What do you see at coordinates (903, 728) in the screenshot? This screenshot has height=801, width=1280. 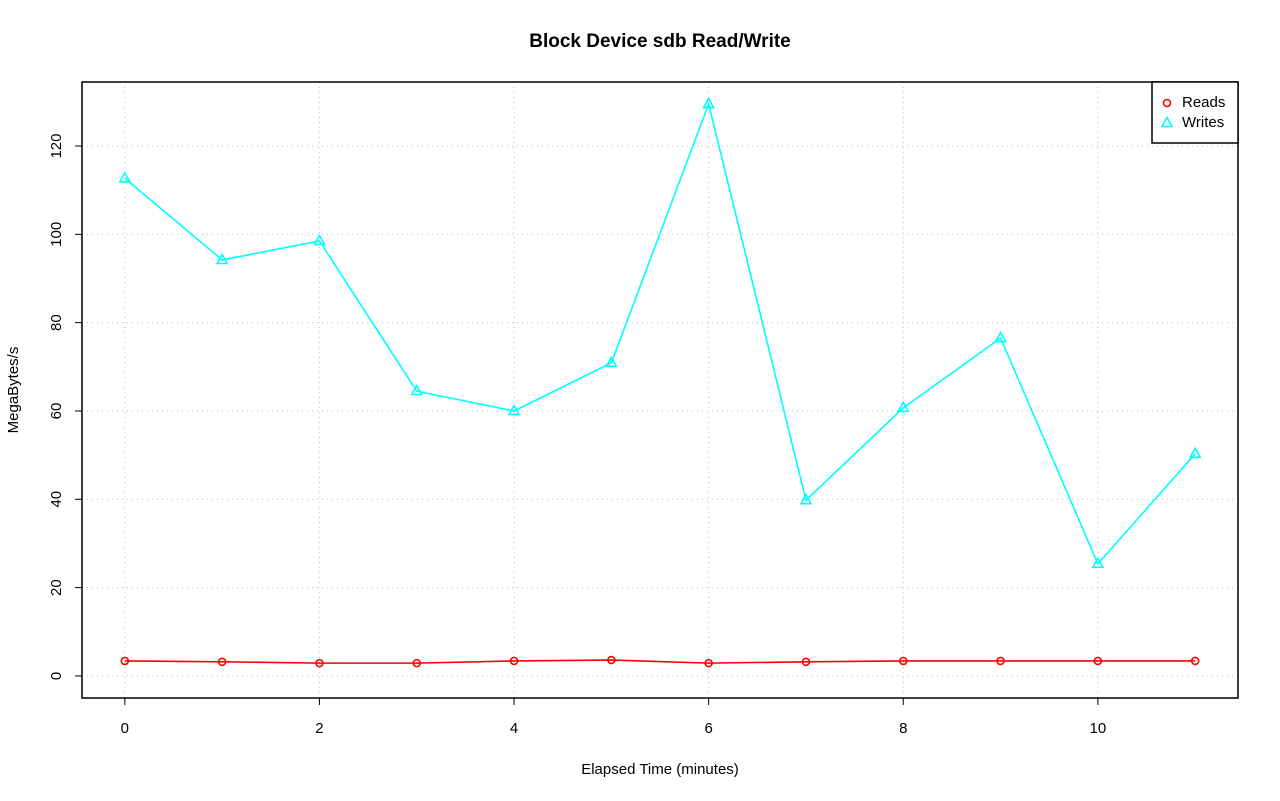 I see `x-tick-label: 8` at bounding box center [903, 728].